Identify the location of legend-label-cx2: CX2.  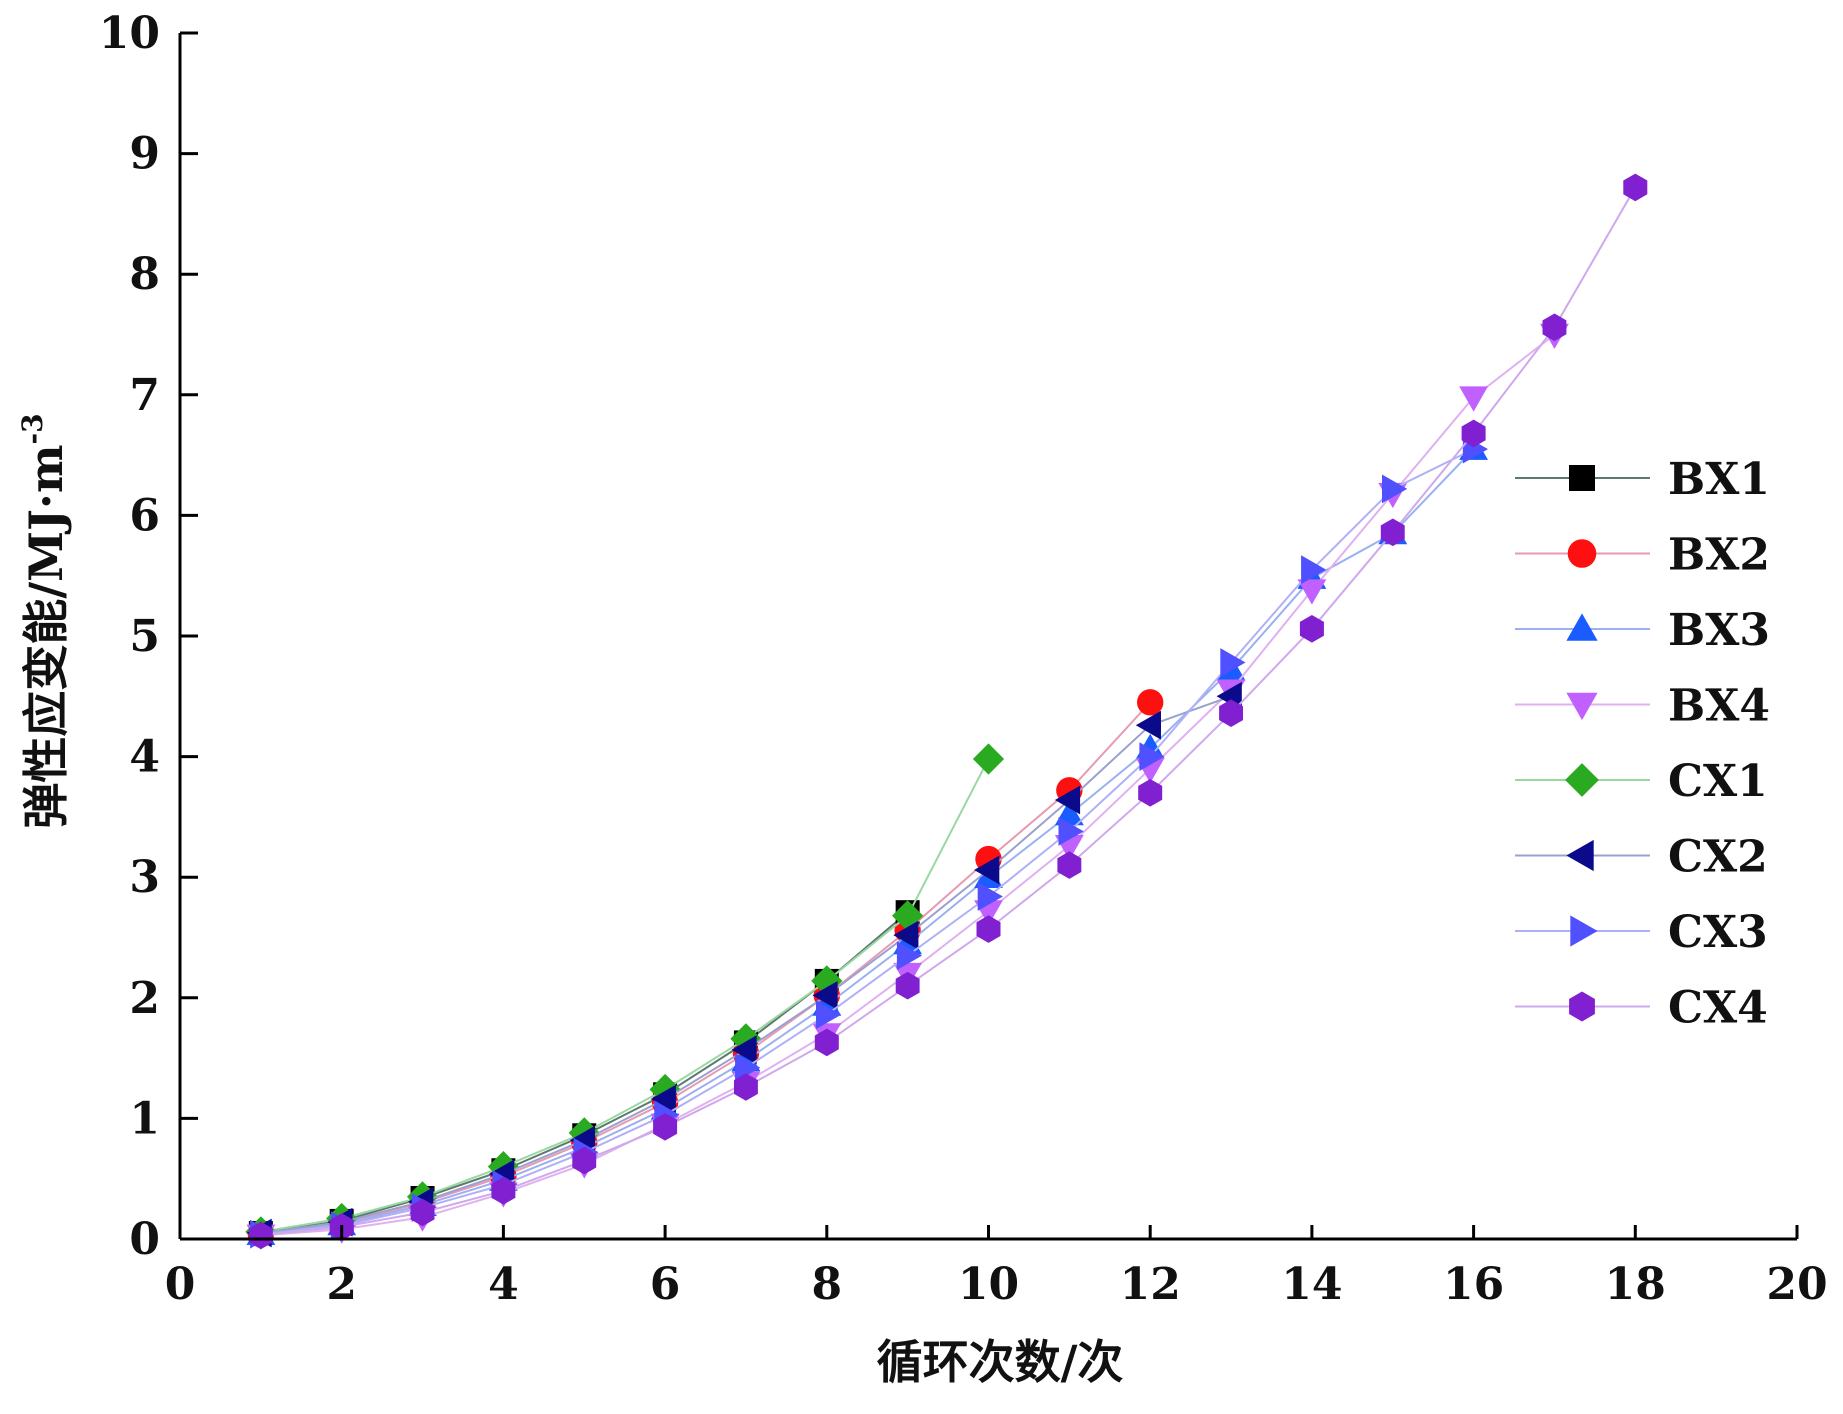
(1718, 857).